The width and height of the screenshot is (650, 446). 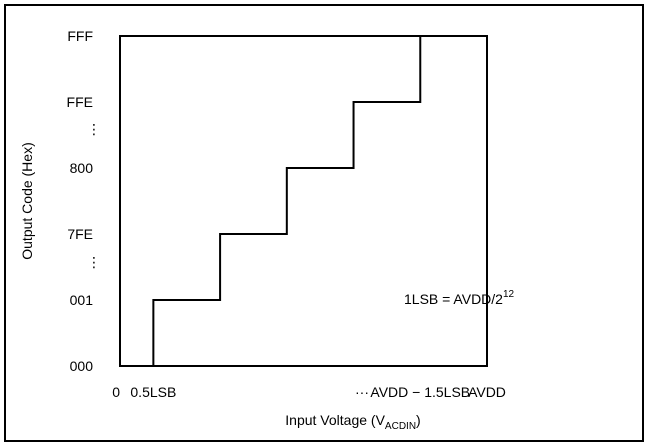 What do you see at coordinates (82, 300) in the screenshot?
I see `y-tick-label: 001` at bounding box center [82, 300].